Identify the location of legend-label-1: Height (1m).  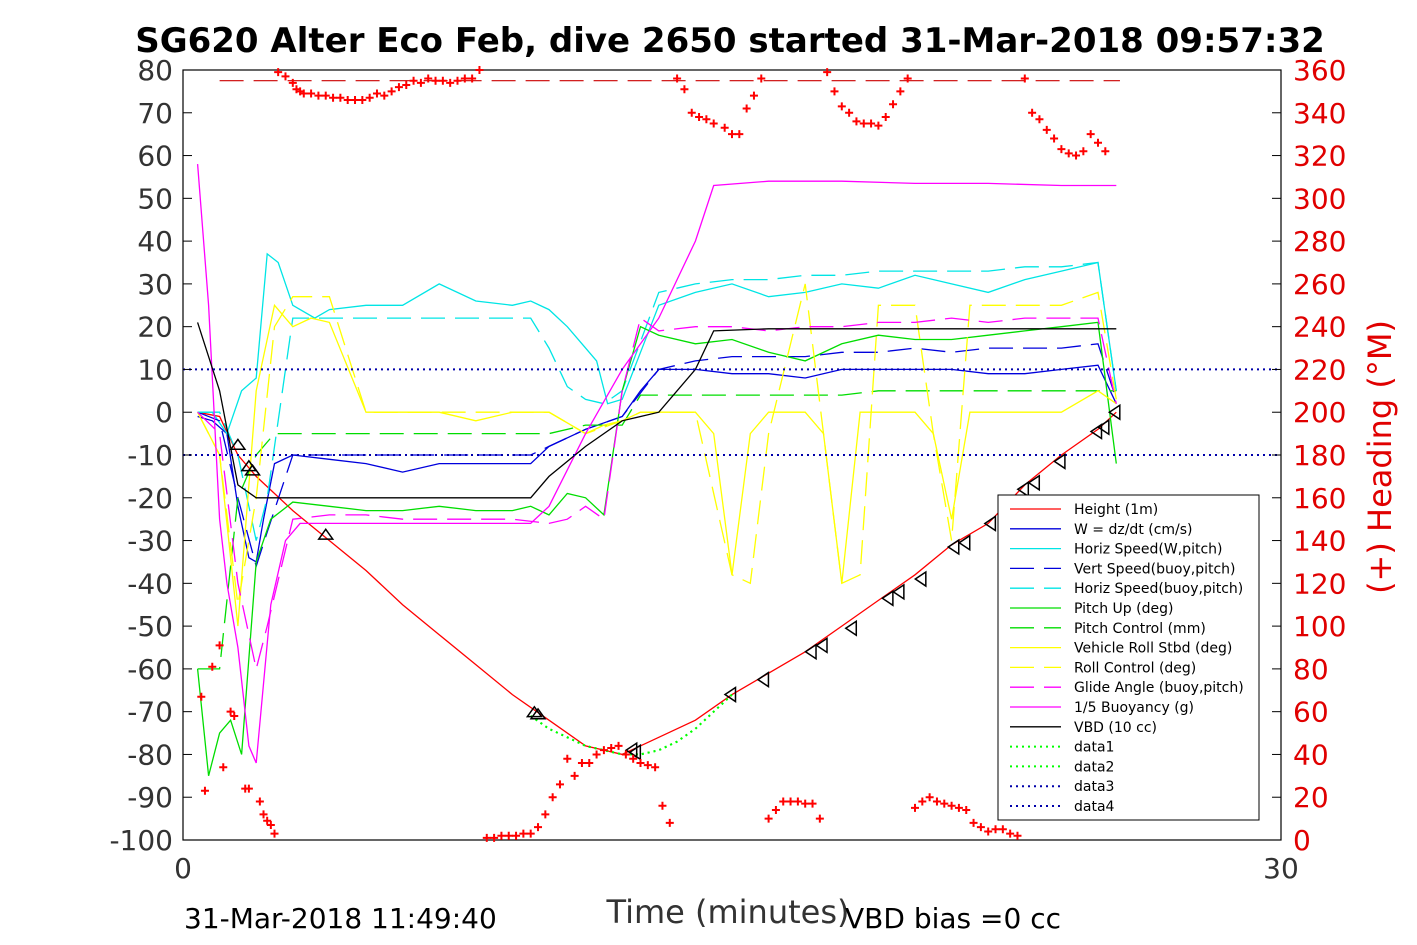
(1116, 510).